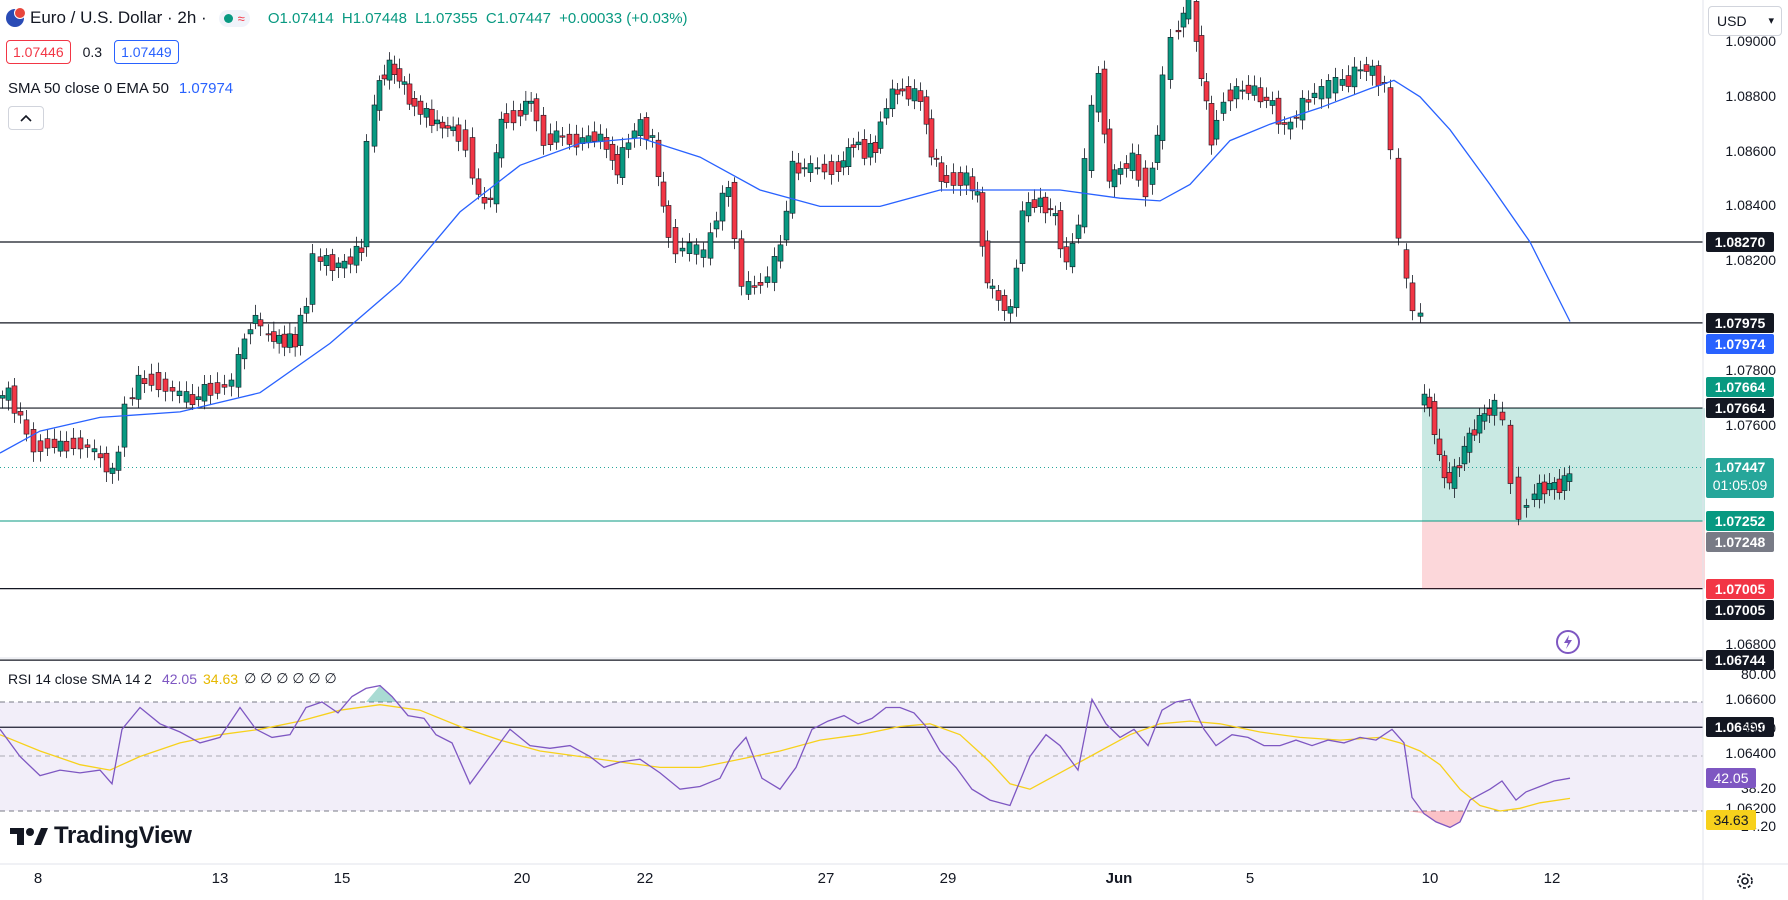 This screenshot has height=900, width=1788. I want to click on bid-ask-row: 1.07446 0.3 1.07449, so click(92, 52).